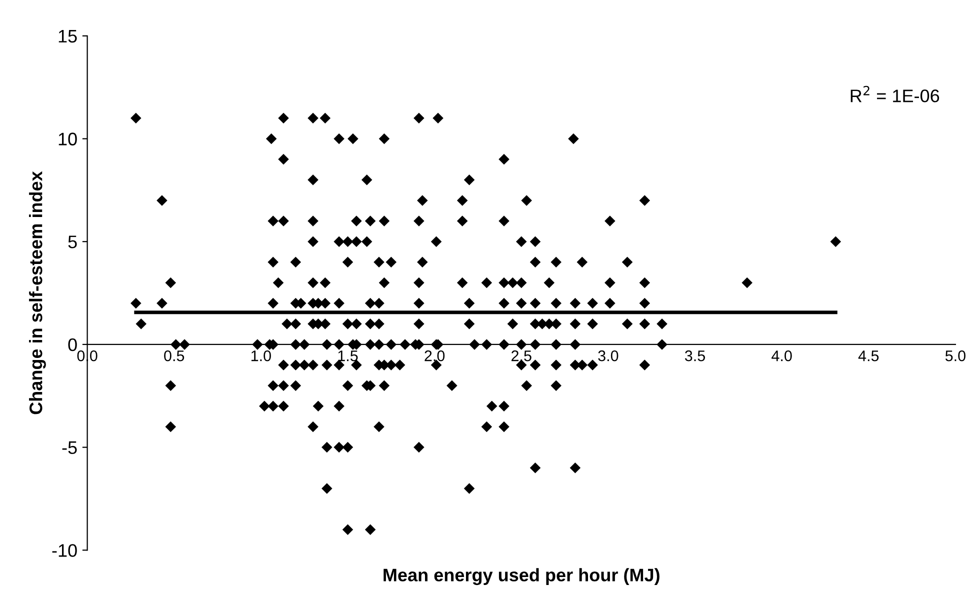 The height and width of the screenshot is (598, 970). Describe the element at coordinates (67, 139) in the screenshot. I see `y-tick-label: 10` at that location.